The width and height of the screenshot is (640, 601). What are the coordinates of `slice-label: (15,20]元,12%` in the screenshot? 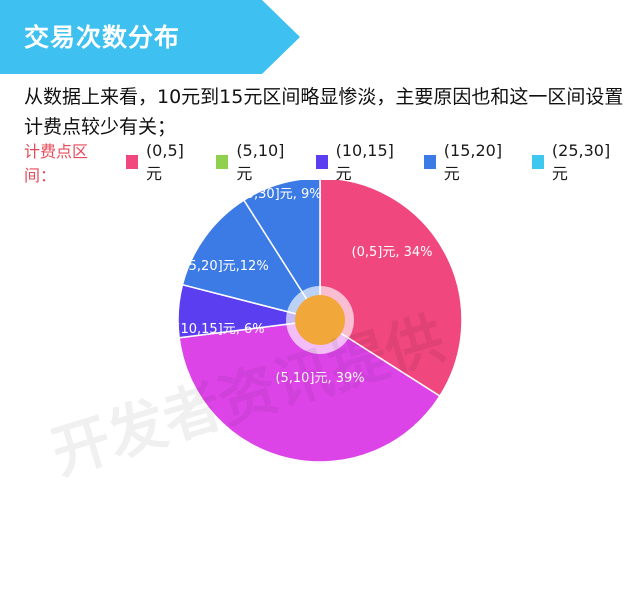 It's located at (221, 266).